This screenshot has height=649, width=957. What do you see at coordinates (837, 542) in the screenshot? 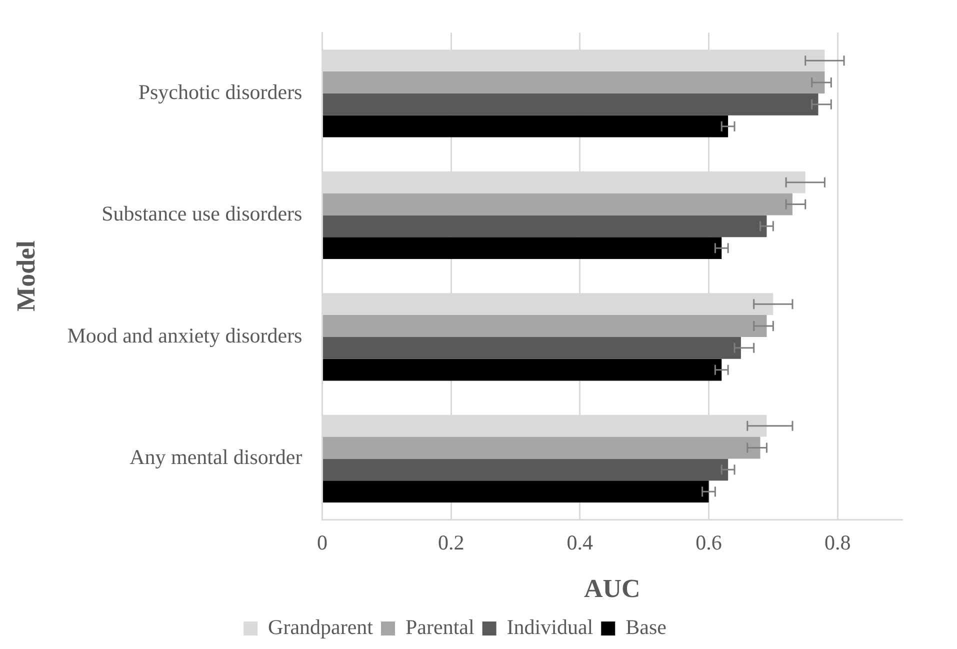
I see `x-tick-label: 0.8` at bounding box center [837, 542].